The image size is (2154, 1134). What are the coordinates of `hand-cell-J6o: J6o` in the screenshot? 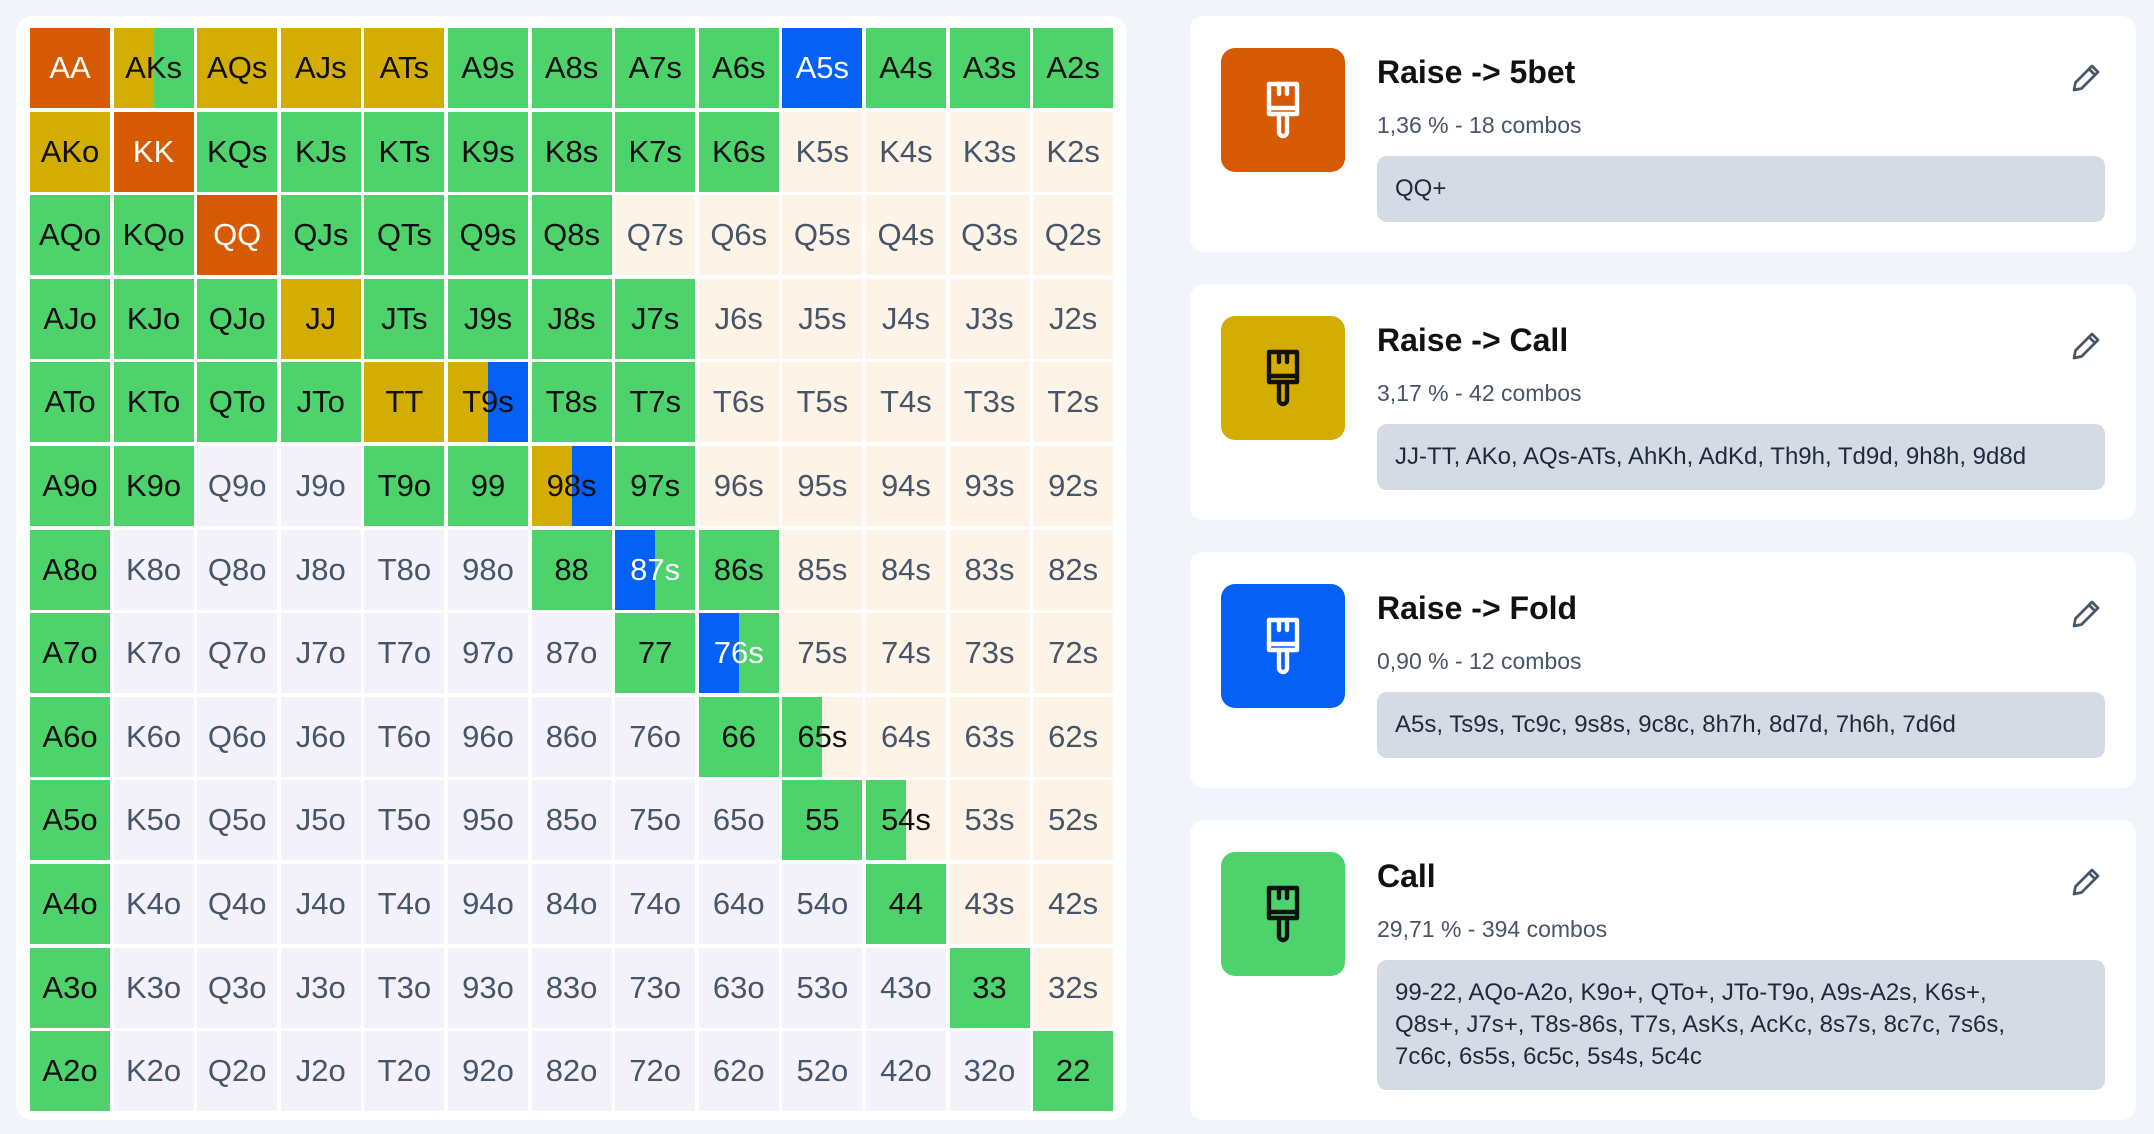 It's located at (320, 736).